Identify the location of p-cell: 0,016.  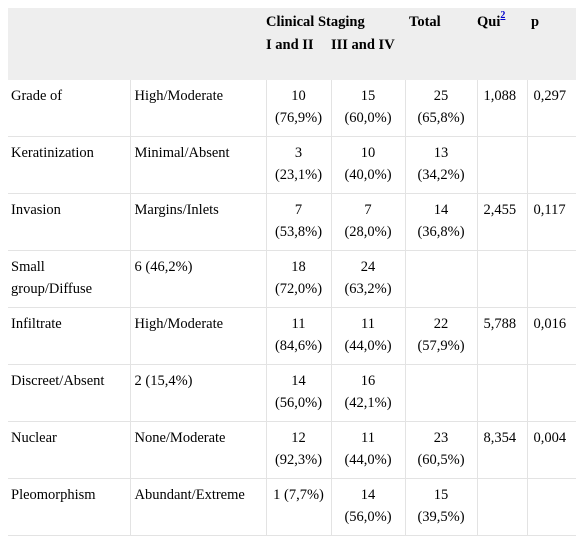
(551, 336).